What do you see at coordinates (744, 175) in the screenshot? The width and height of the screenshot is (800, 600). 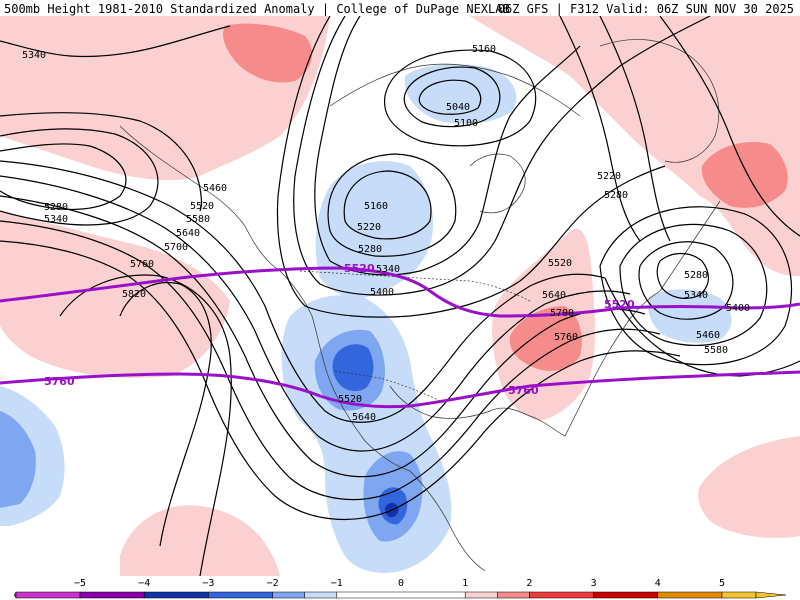 I see `anomaly-strong-pos-atlantic` at bounding box center [744, 175].